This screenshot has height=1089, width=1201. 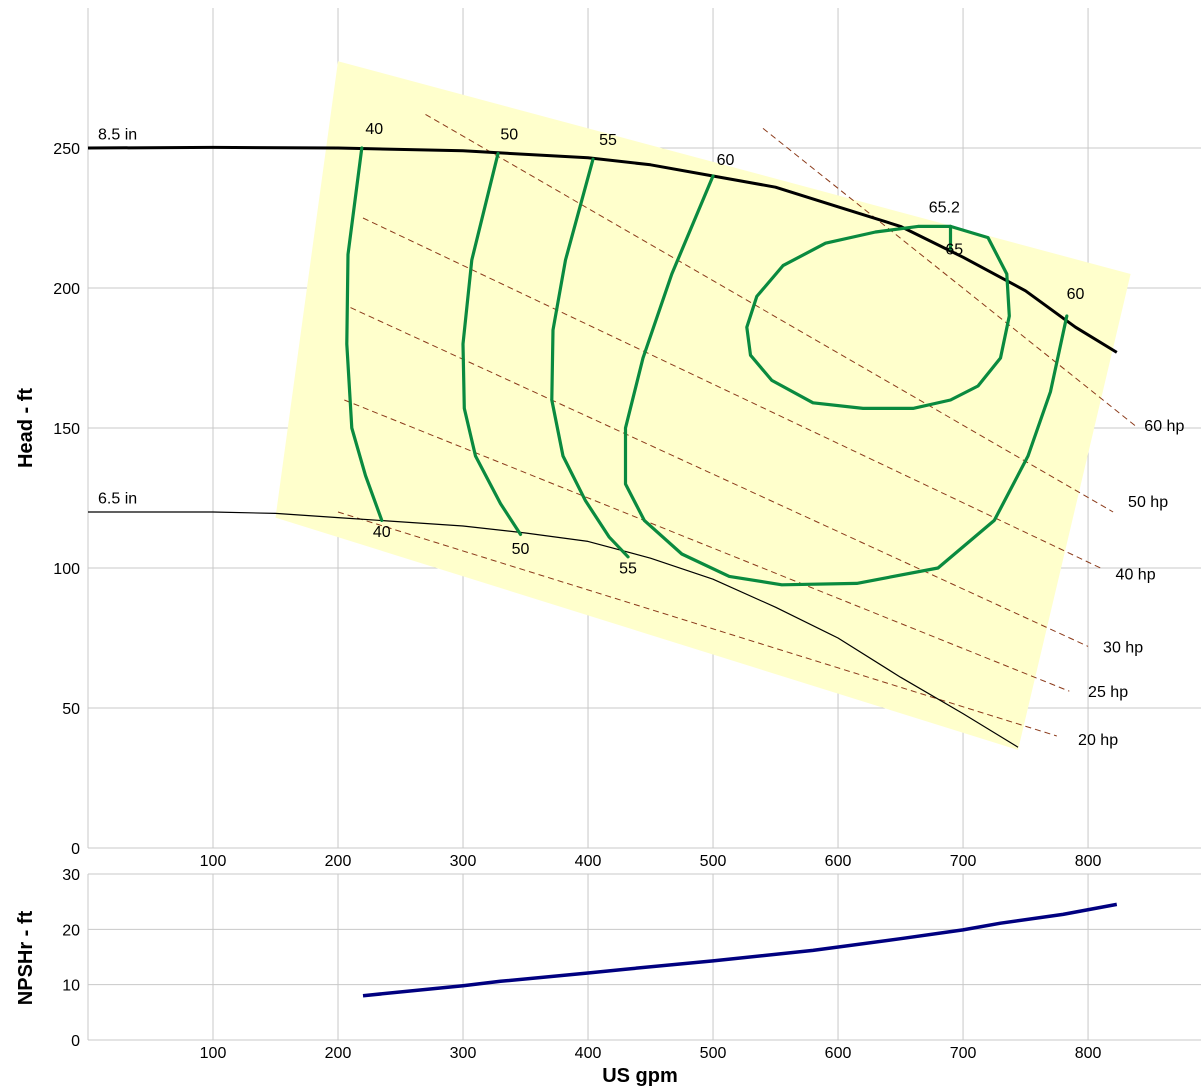 What do you see at coordinates (66, 289) in the screenshot?
I see `y-tick-label: 200` at bounding box center [66, 289].